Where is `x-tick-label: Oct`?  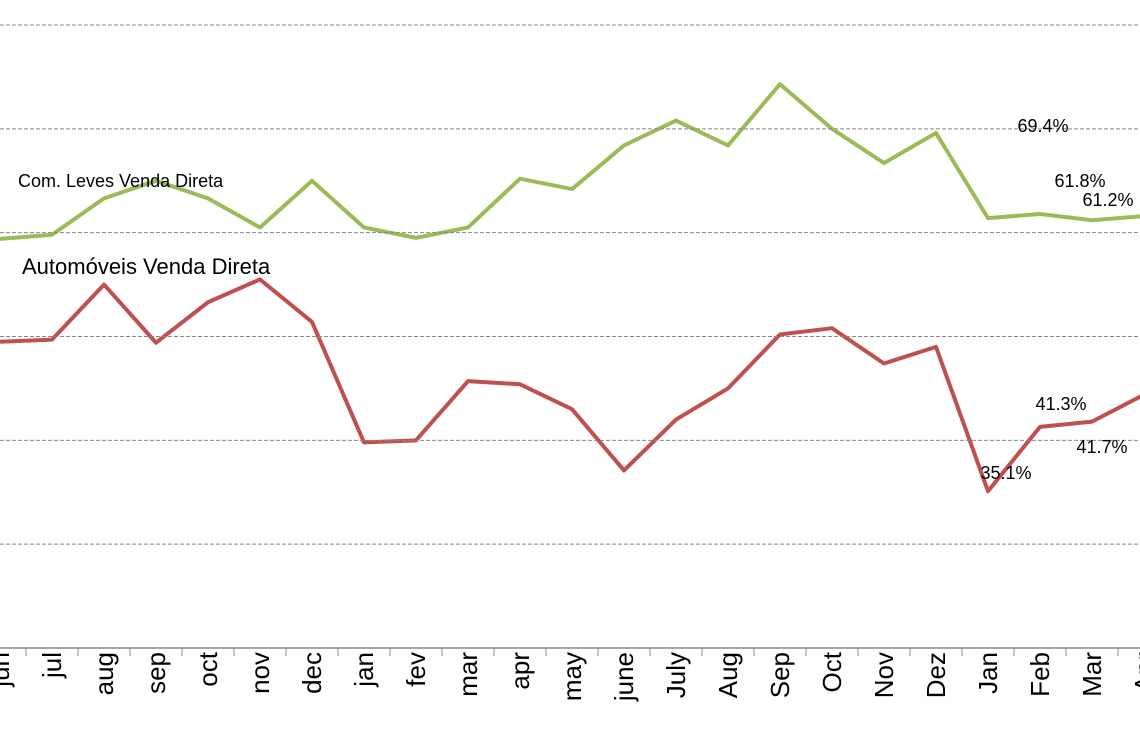 x-tick-label: Oct is located at coordinates (832, 671).